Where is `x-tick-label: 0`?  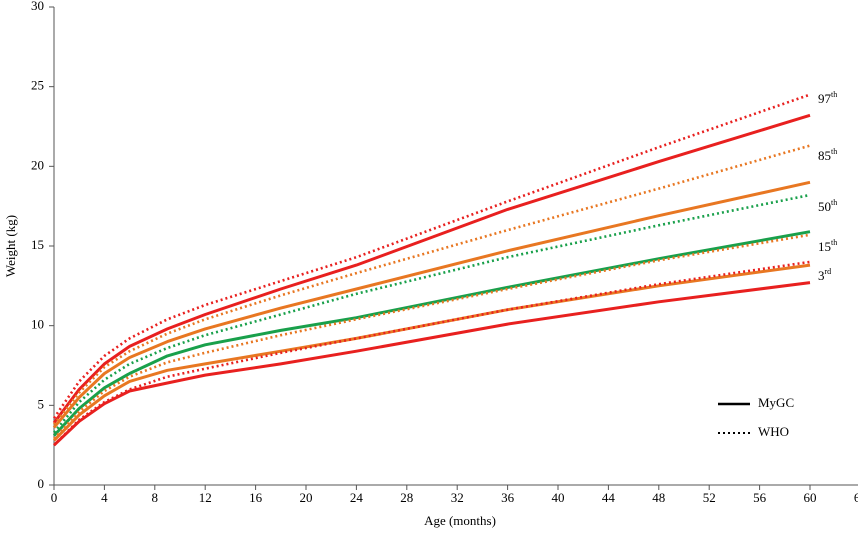
x-tick-label: 0 is located at coordinates (54, 497).